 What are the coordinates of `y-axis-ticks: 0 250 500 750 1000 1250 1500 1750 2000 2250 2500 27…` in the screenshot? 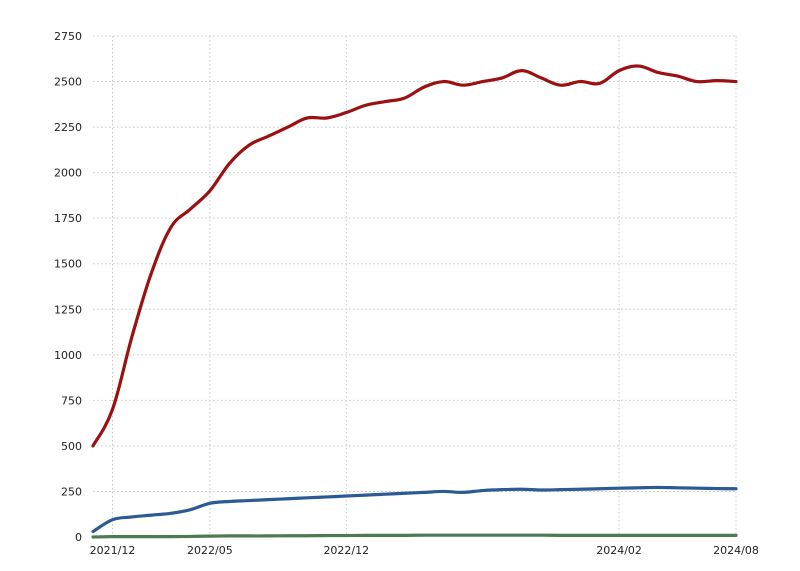 It's located at (68, 287).